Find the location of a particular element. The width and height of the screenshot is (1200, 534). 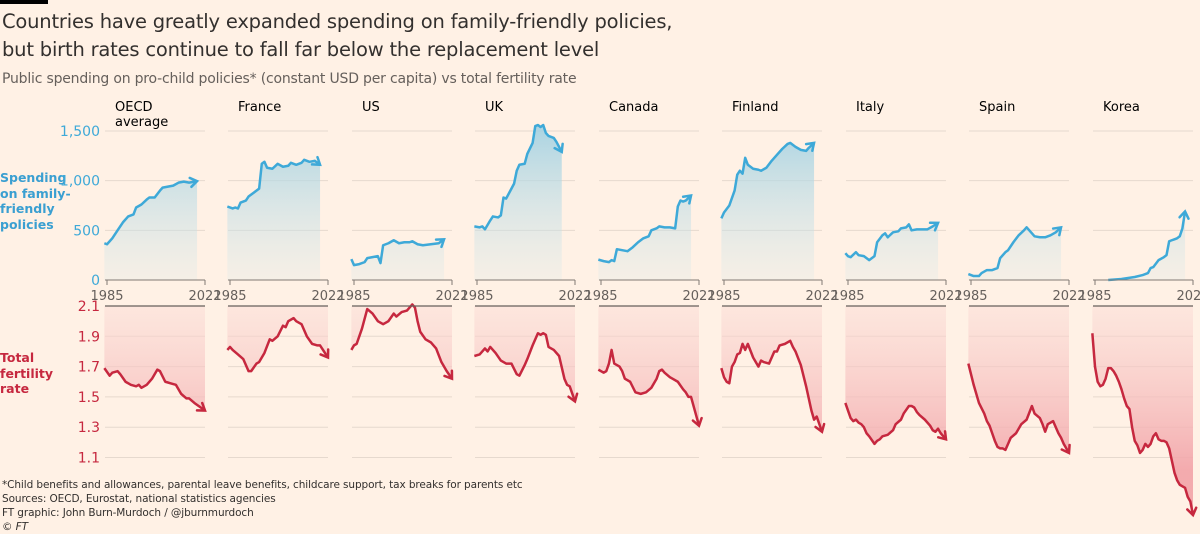

panel-title: Spain is located at coordinates (997, 107).